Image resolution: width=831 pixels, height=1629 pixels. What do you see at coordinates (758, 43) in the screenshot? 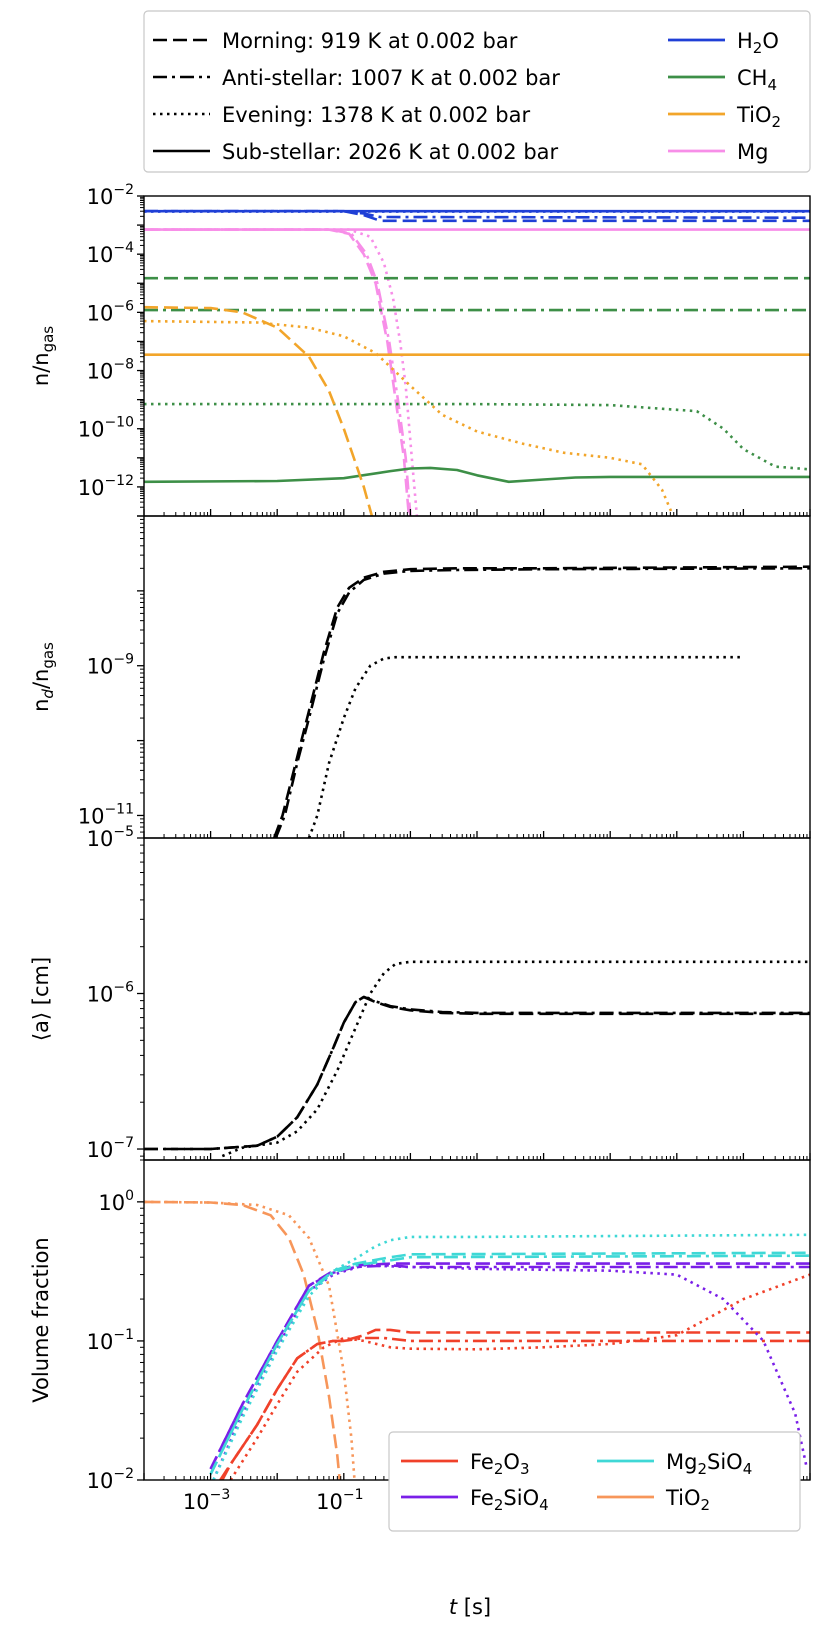
I see `legend-label: H2O` at bounding box center [758, 43].